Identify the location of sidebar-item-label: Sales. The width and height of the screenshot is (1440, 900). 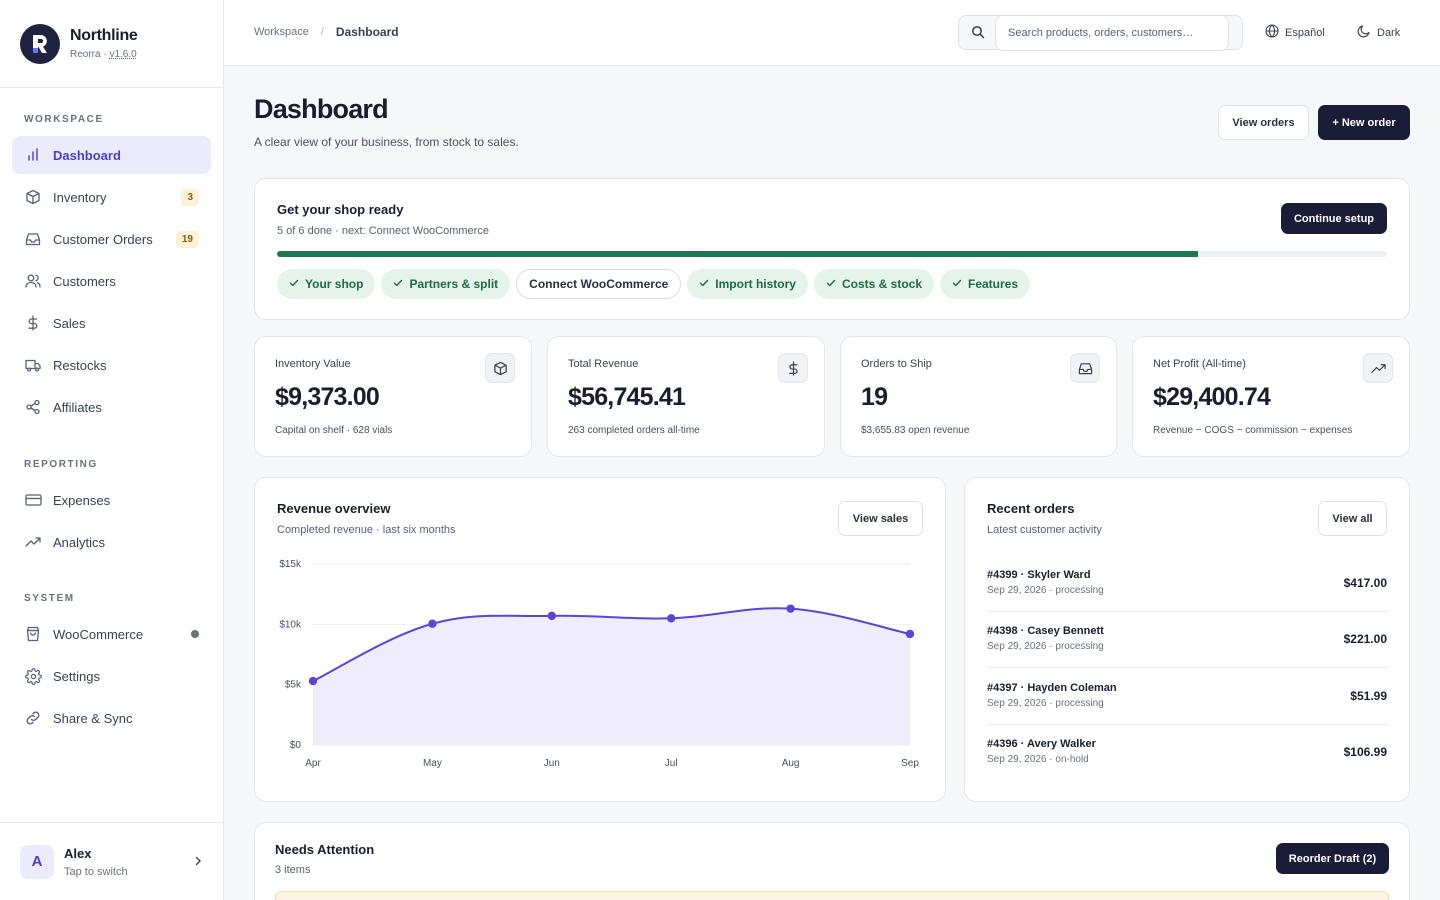
(69, 323).